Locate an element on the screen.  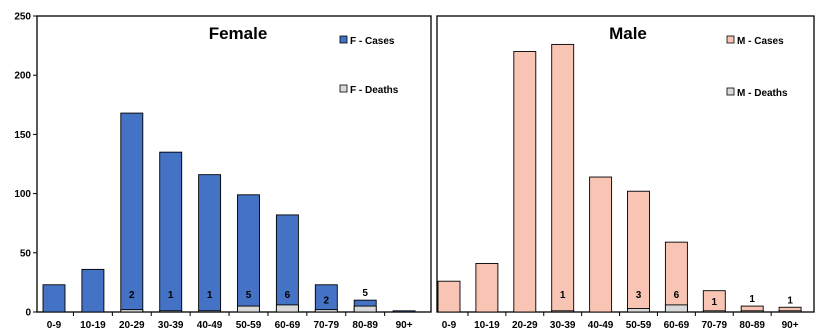
y-tick-label: 100 is located at coordinates (22, 194).